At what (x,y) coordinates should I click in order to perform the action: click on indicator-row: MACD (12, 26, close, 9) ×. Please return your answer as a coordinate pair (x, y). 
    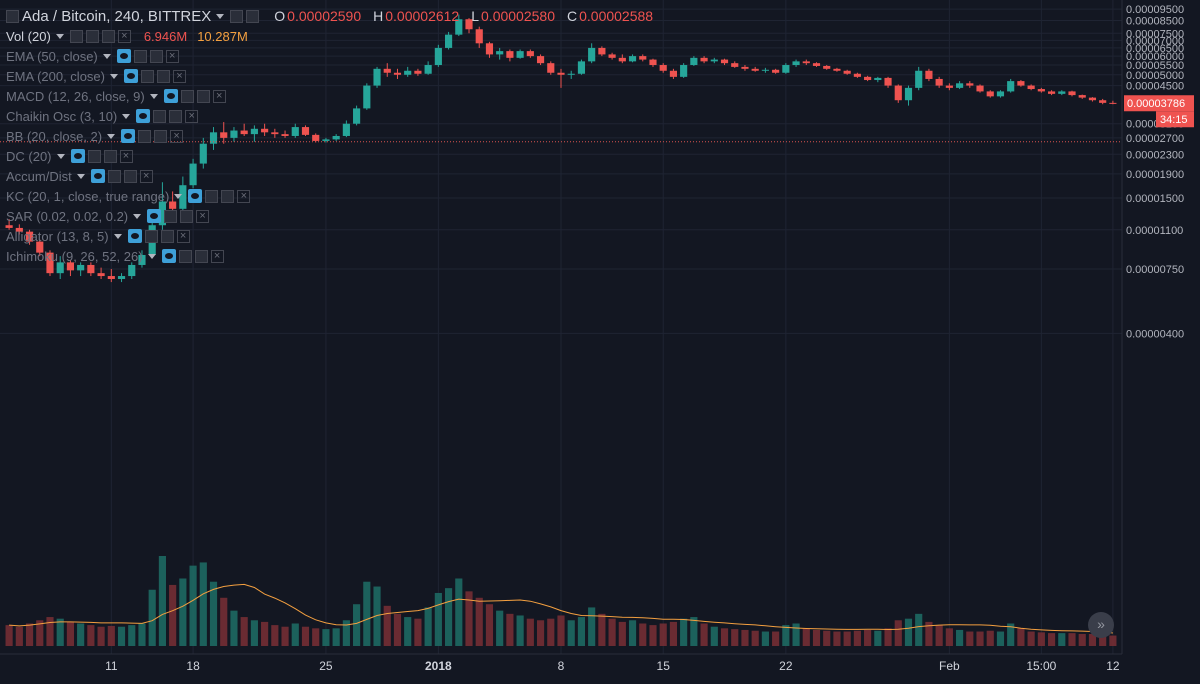
    Looking at the image, I should click on (329, 96).